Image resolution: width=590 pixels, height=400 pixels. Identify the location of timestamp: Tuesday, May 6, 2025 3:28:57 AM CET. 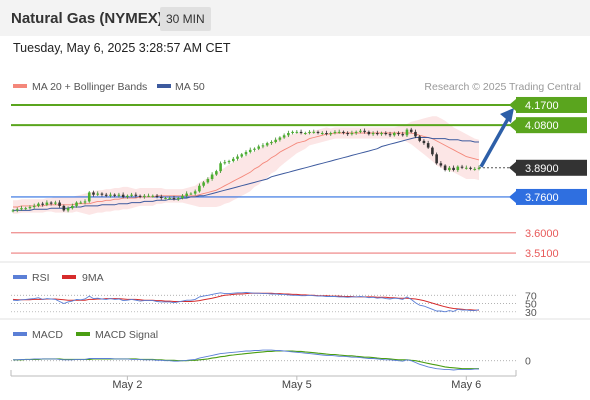
(122, 48).